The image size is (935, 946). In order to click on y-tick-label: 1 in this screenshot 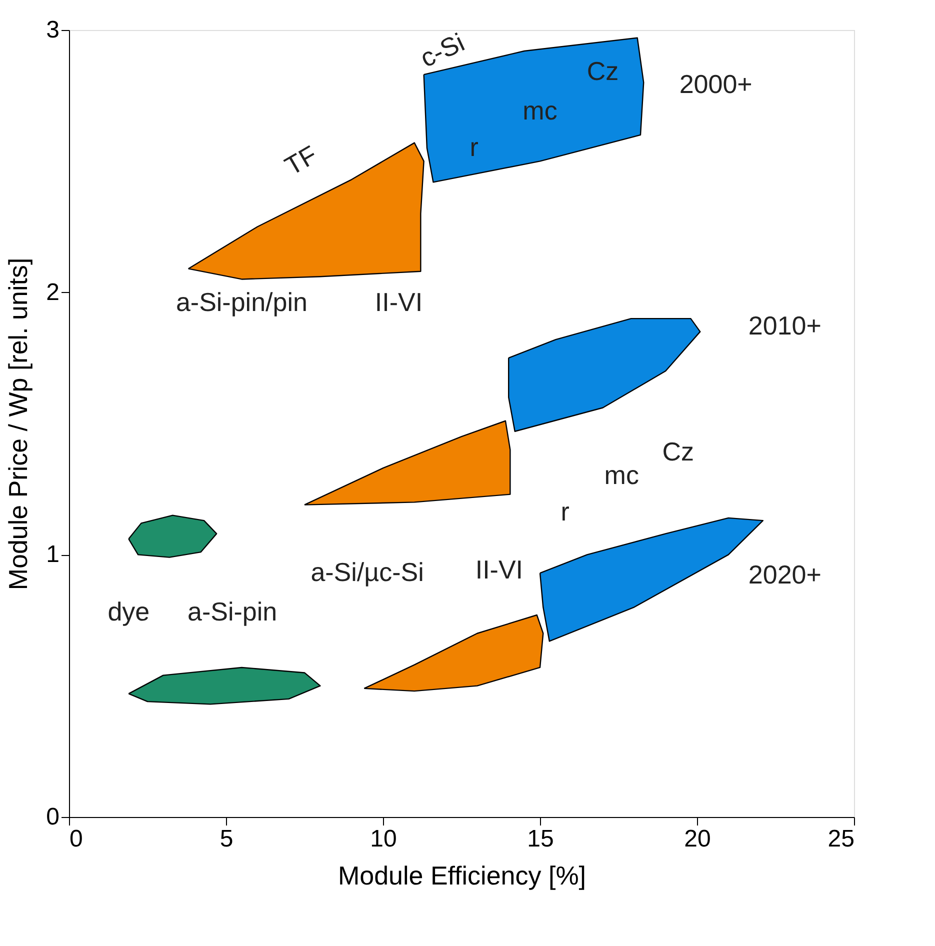, I will do `click(53, 554)`.